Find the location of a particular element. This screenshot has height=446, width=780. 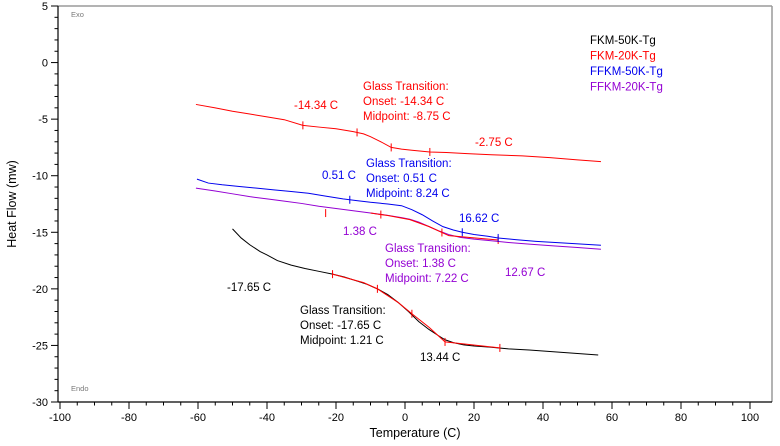

x-tick-label: 0 is located at coordinates (405, 418).